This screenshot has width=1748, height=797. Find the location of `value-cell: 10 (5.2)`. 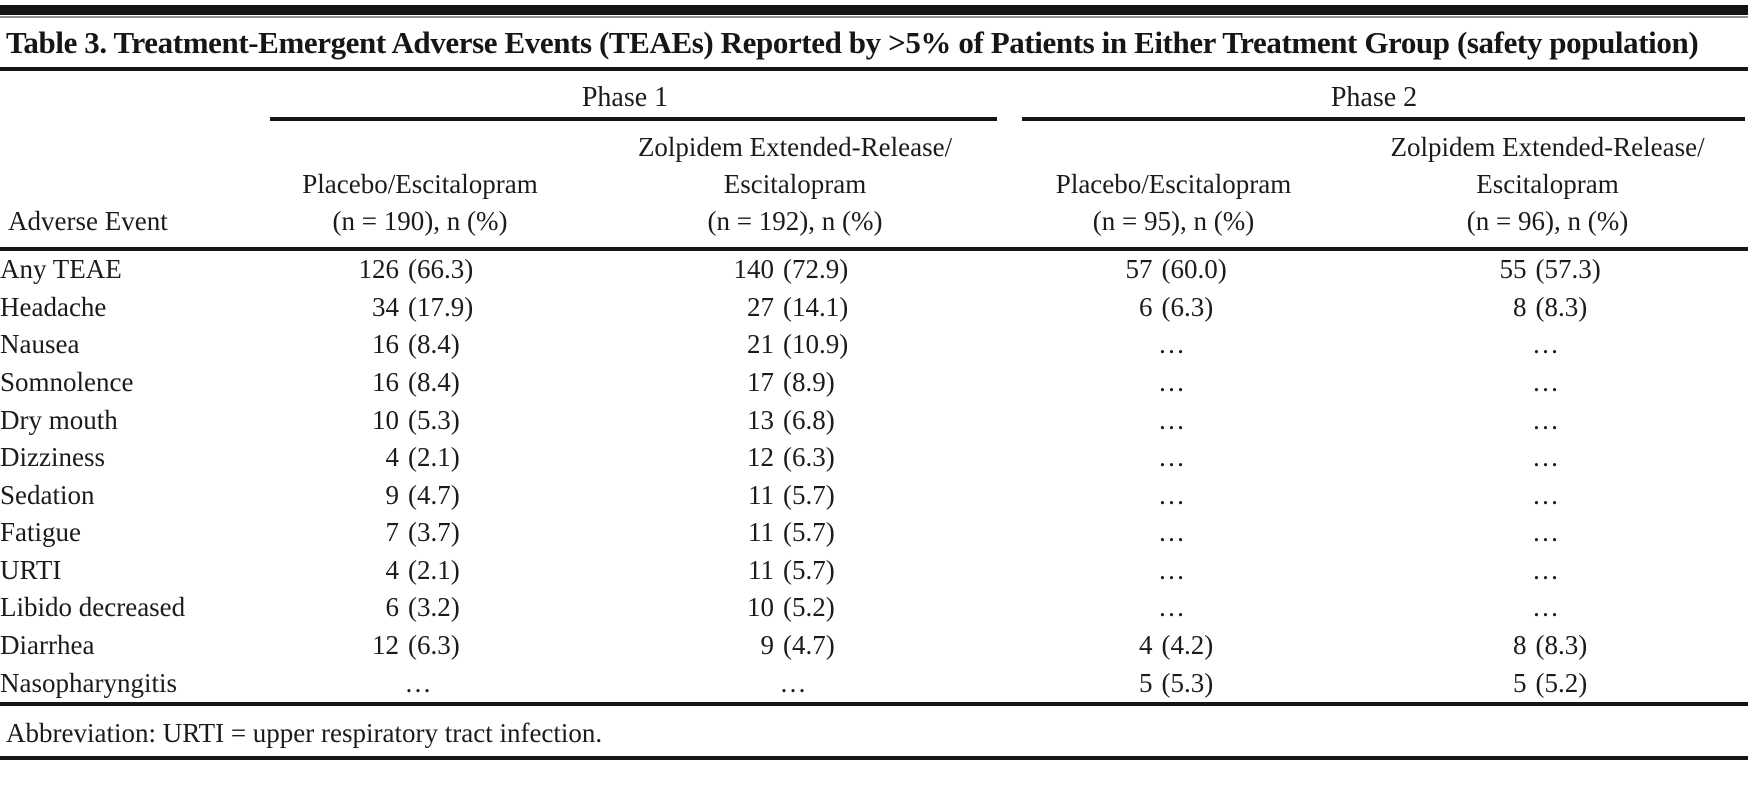

value-cell: 10 (5.2) is located at coordinates (795, 608).